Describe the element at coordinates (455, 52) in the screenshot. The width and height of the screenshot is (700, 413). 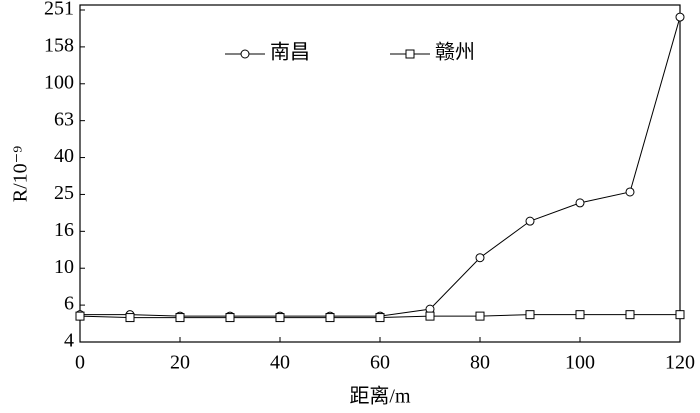
I see `legend-label: 赣州` at that location.